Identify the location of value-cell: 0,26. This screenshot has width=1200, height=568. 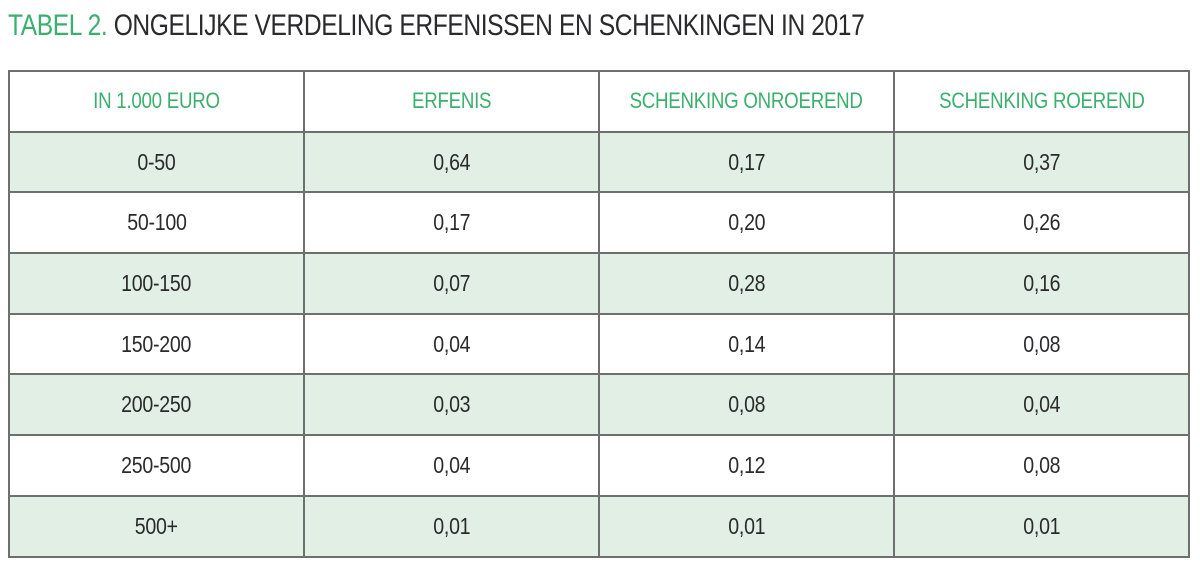
(1041, 223).